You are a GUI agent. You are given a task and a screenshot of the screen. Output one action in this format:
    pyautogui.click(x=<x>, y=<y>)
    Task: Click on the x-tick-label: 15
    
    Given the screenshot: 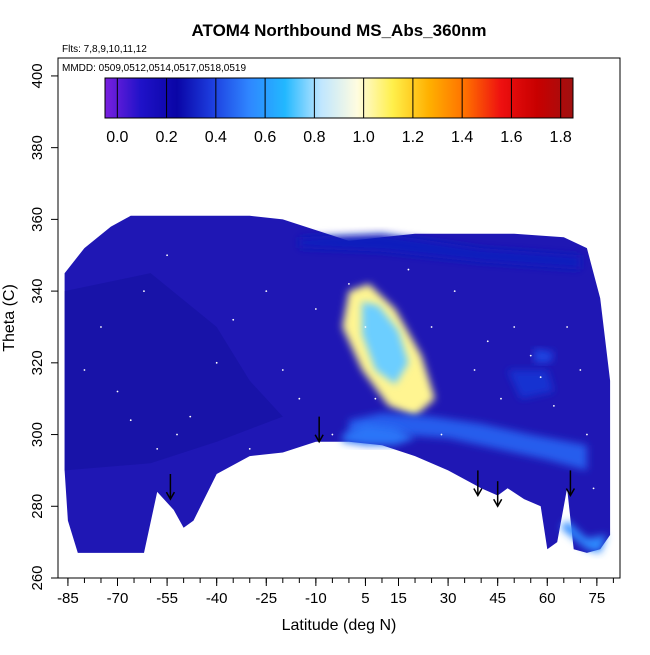 What is the action you would take?
    pyautogui.click(x=398, y=598)
    